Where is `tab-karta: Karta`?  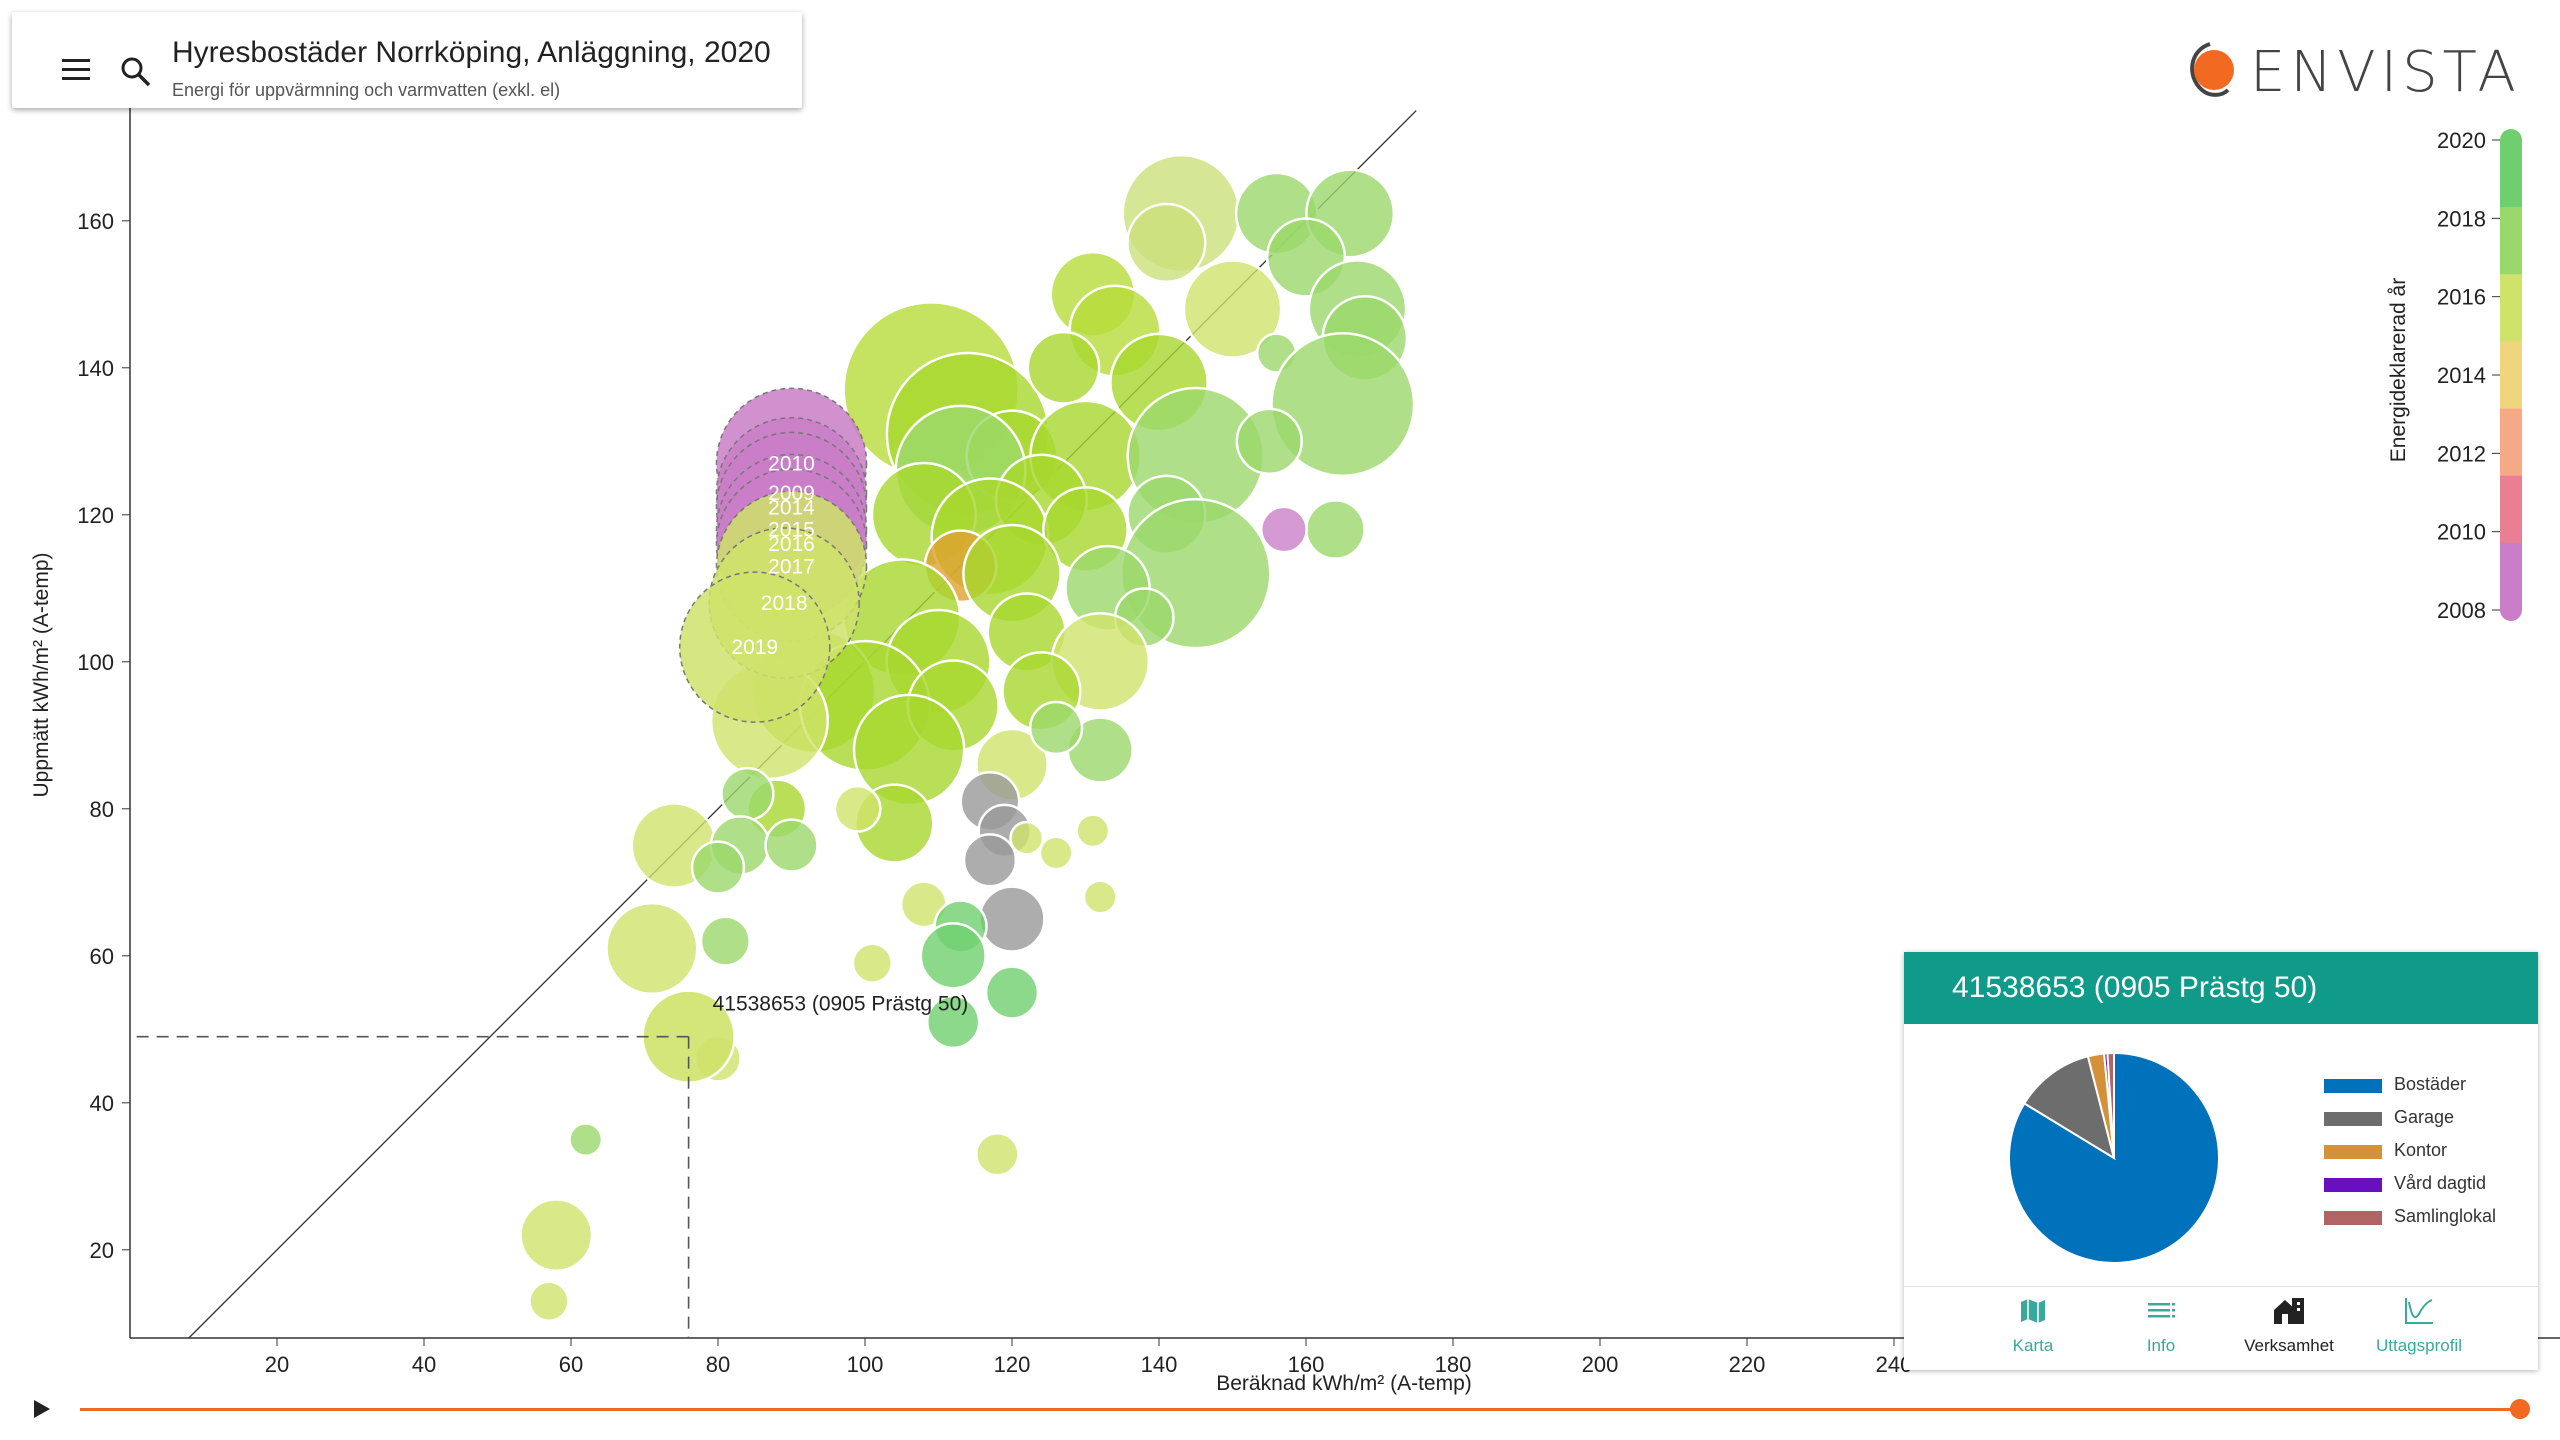 tab-karta: Karta is located at coordinates (2033, 1326).